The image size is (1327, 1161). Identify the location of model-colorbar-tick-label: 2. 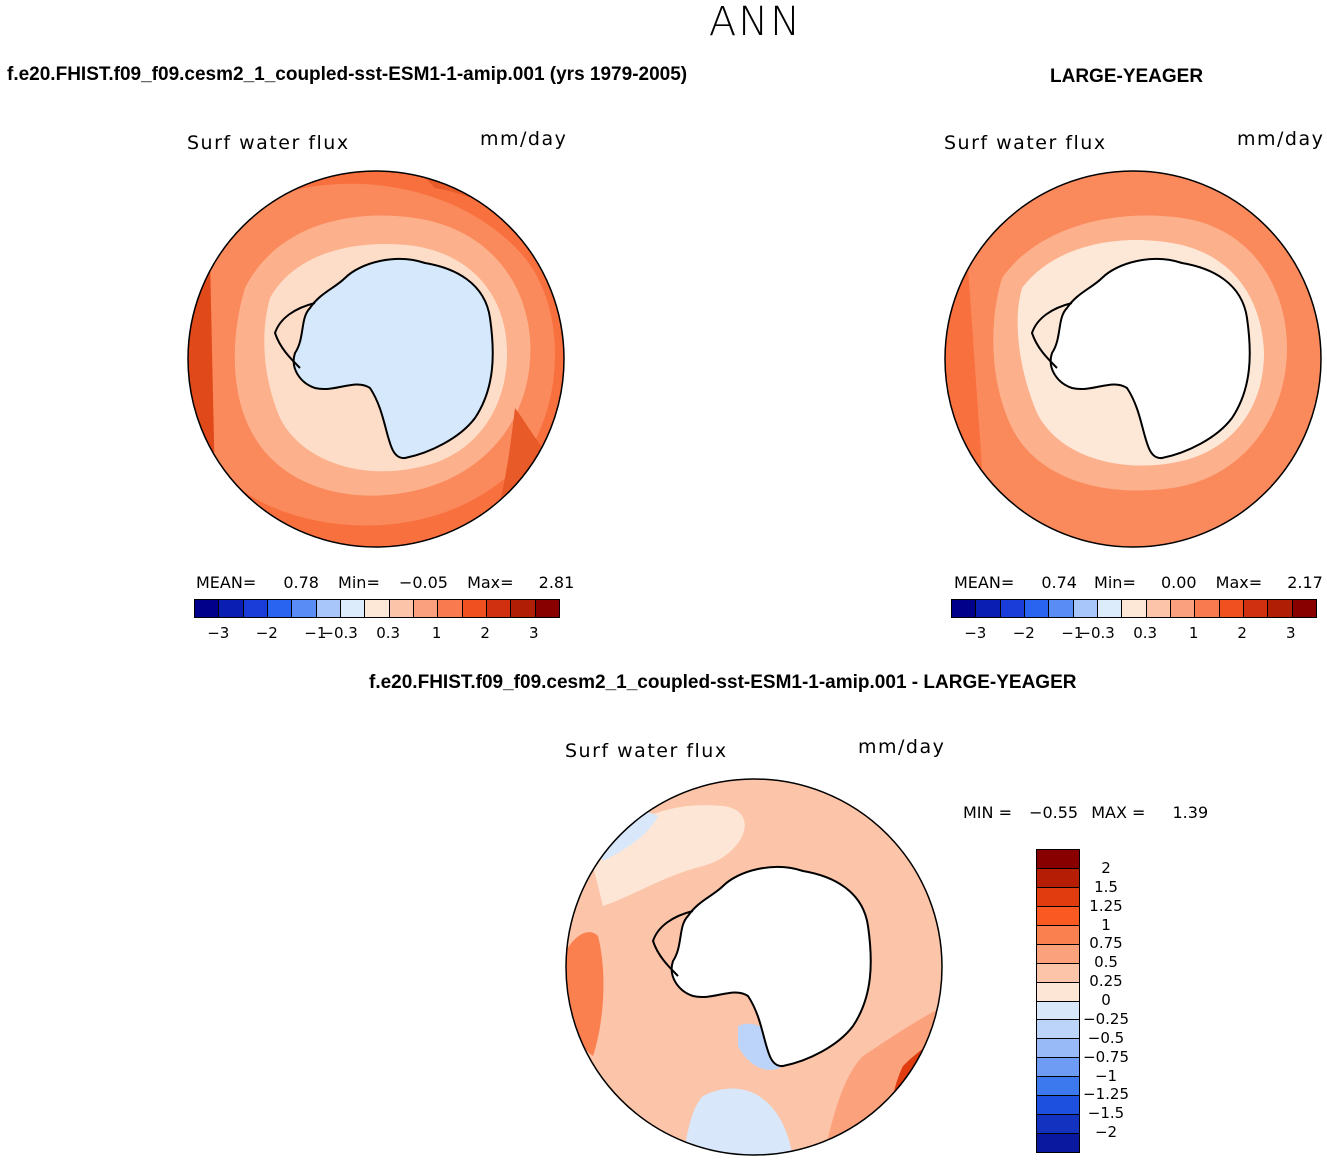
(485, 633).